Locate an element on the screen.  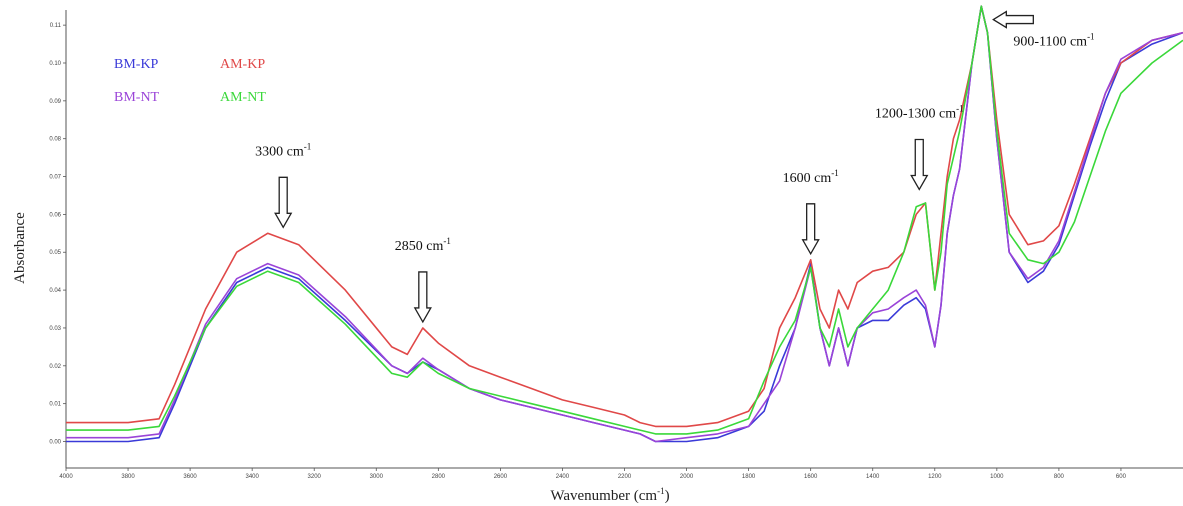
annotation-label: 2850 cm-1 is located at coordinates (423, 245).